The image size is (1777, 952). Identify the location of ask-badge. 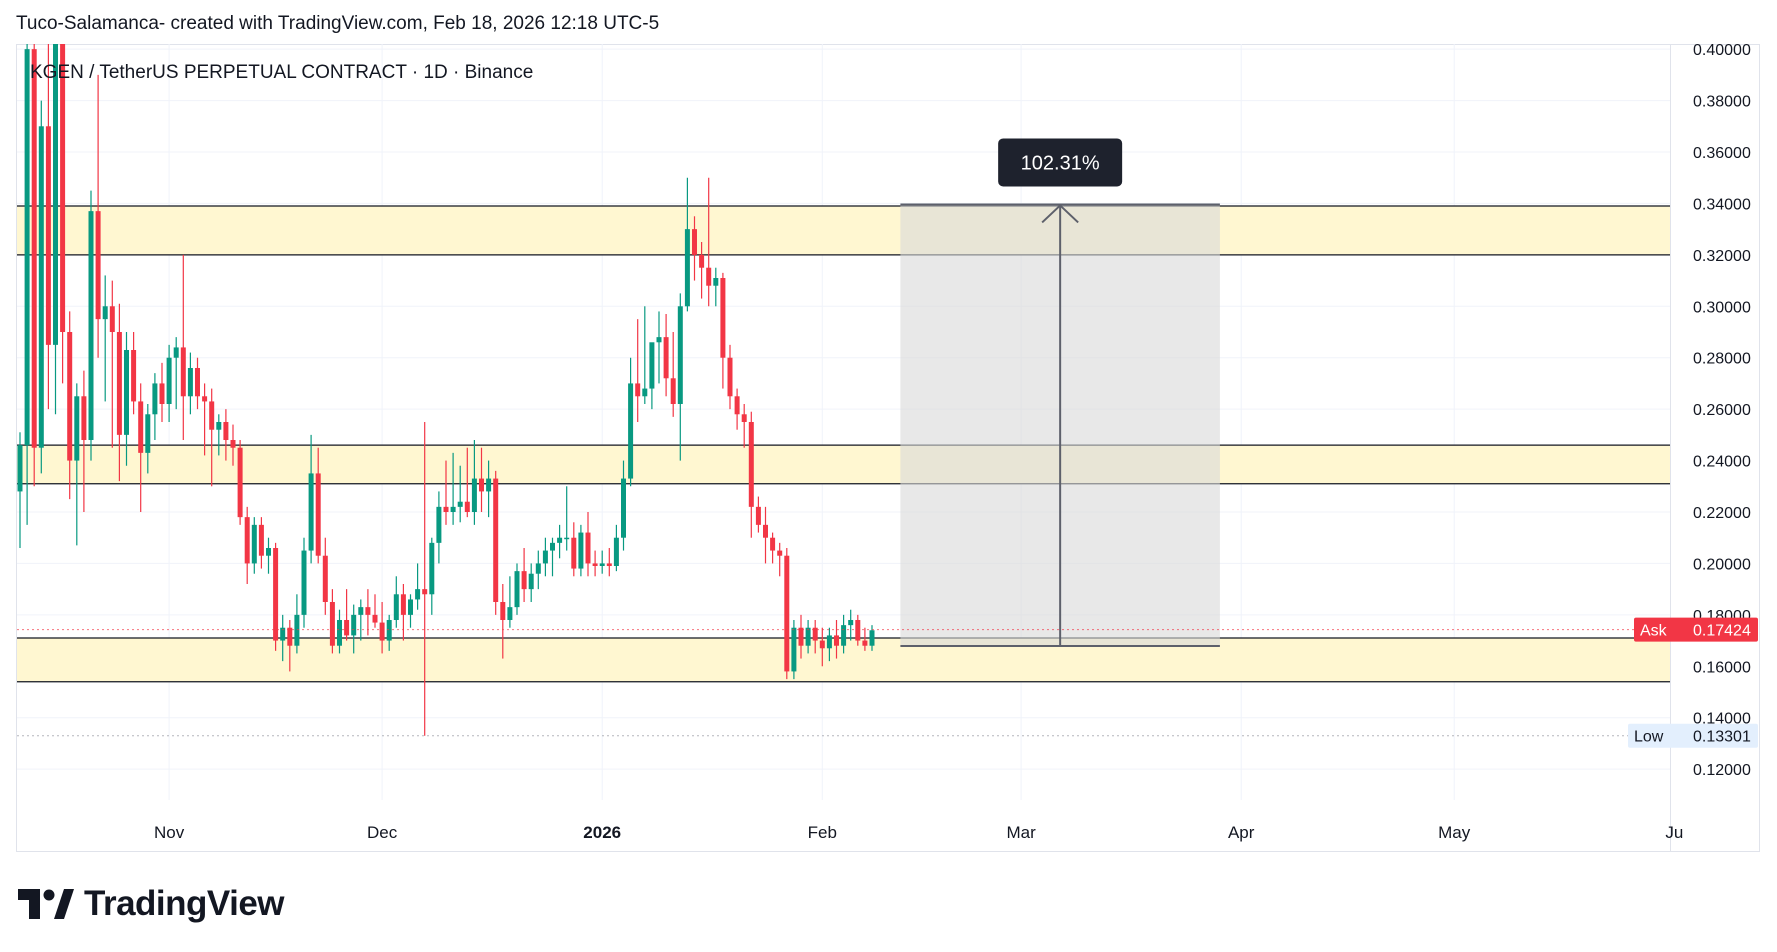
(1696, 629).